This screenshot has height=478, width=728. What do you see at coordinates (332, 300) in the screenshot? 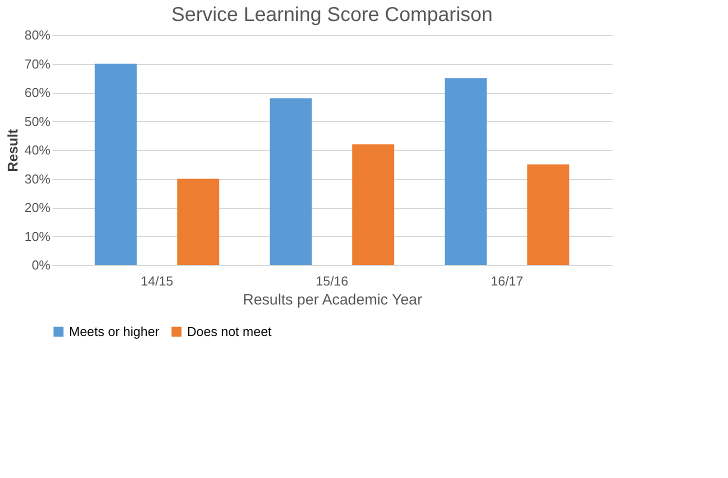
I see `x-axis-title: Results per Academic Year` at bounding box center [332, 300].